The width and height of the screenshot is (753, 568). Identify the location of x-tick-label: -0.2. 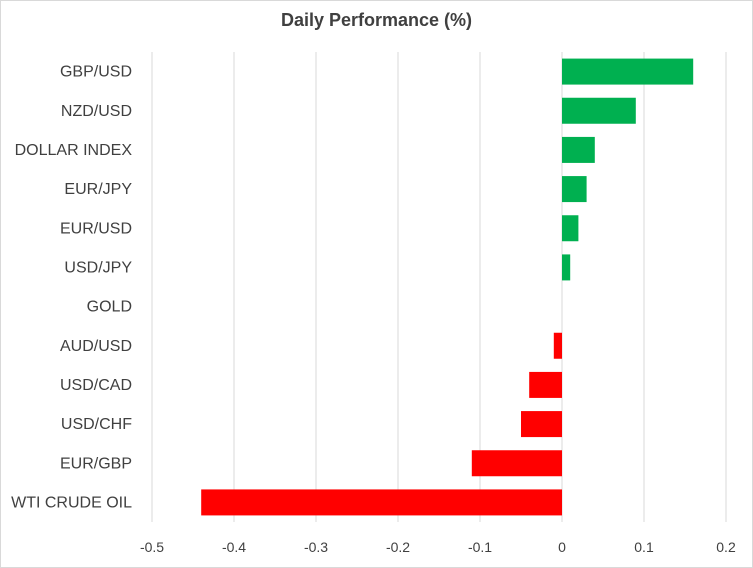
(398, 547).